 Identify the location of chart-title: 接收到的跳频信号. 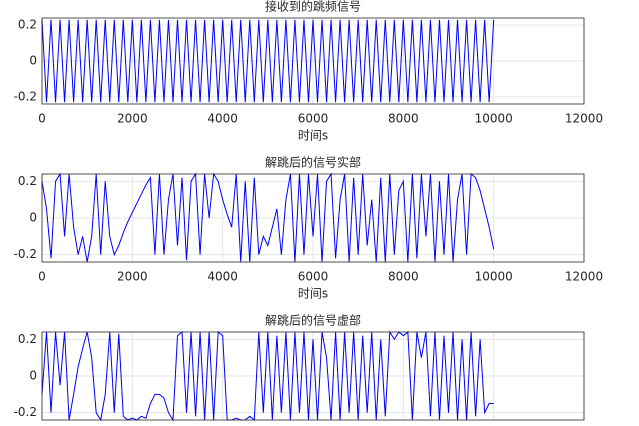
(313, 7).